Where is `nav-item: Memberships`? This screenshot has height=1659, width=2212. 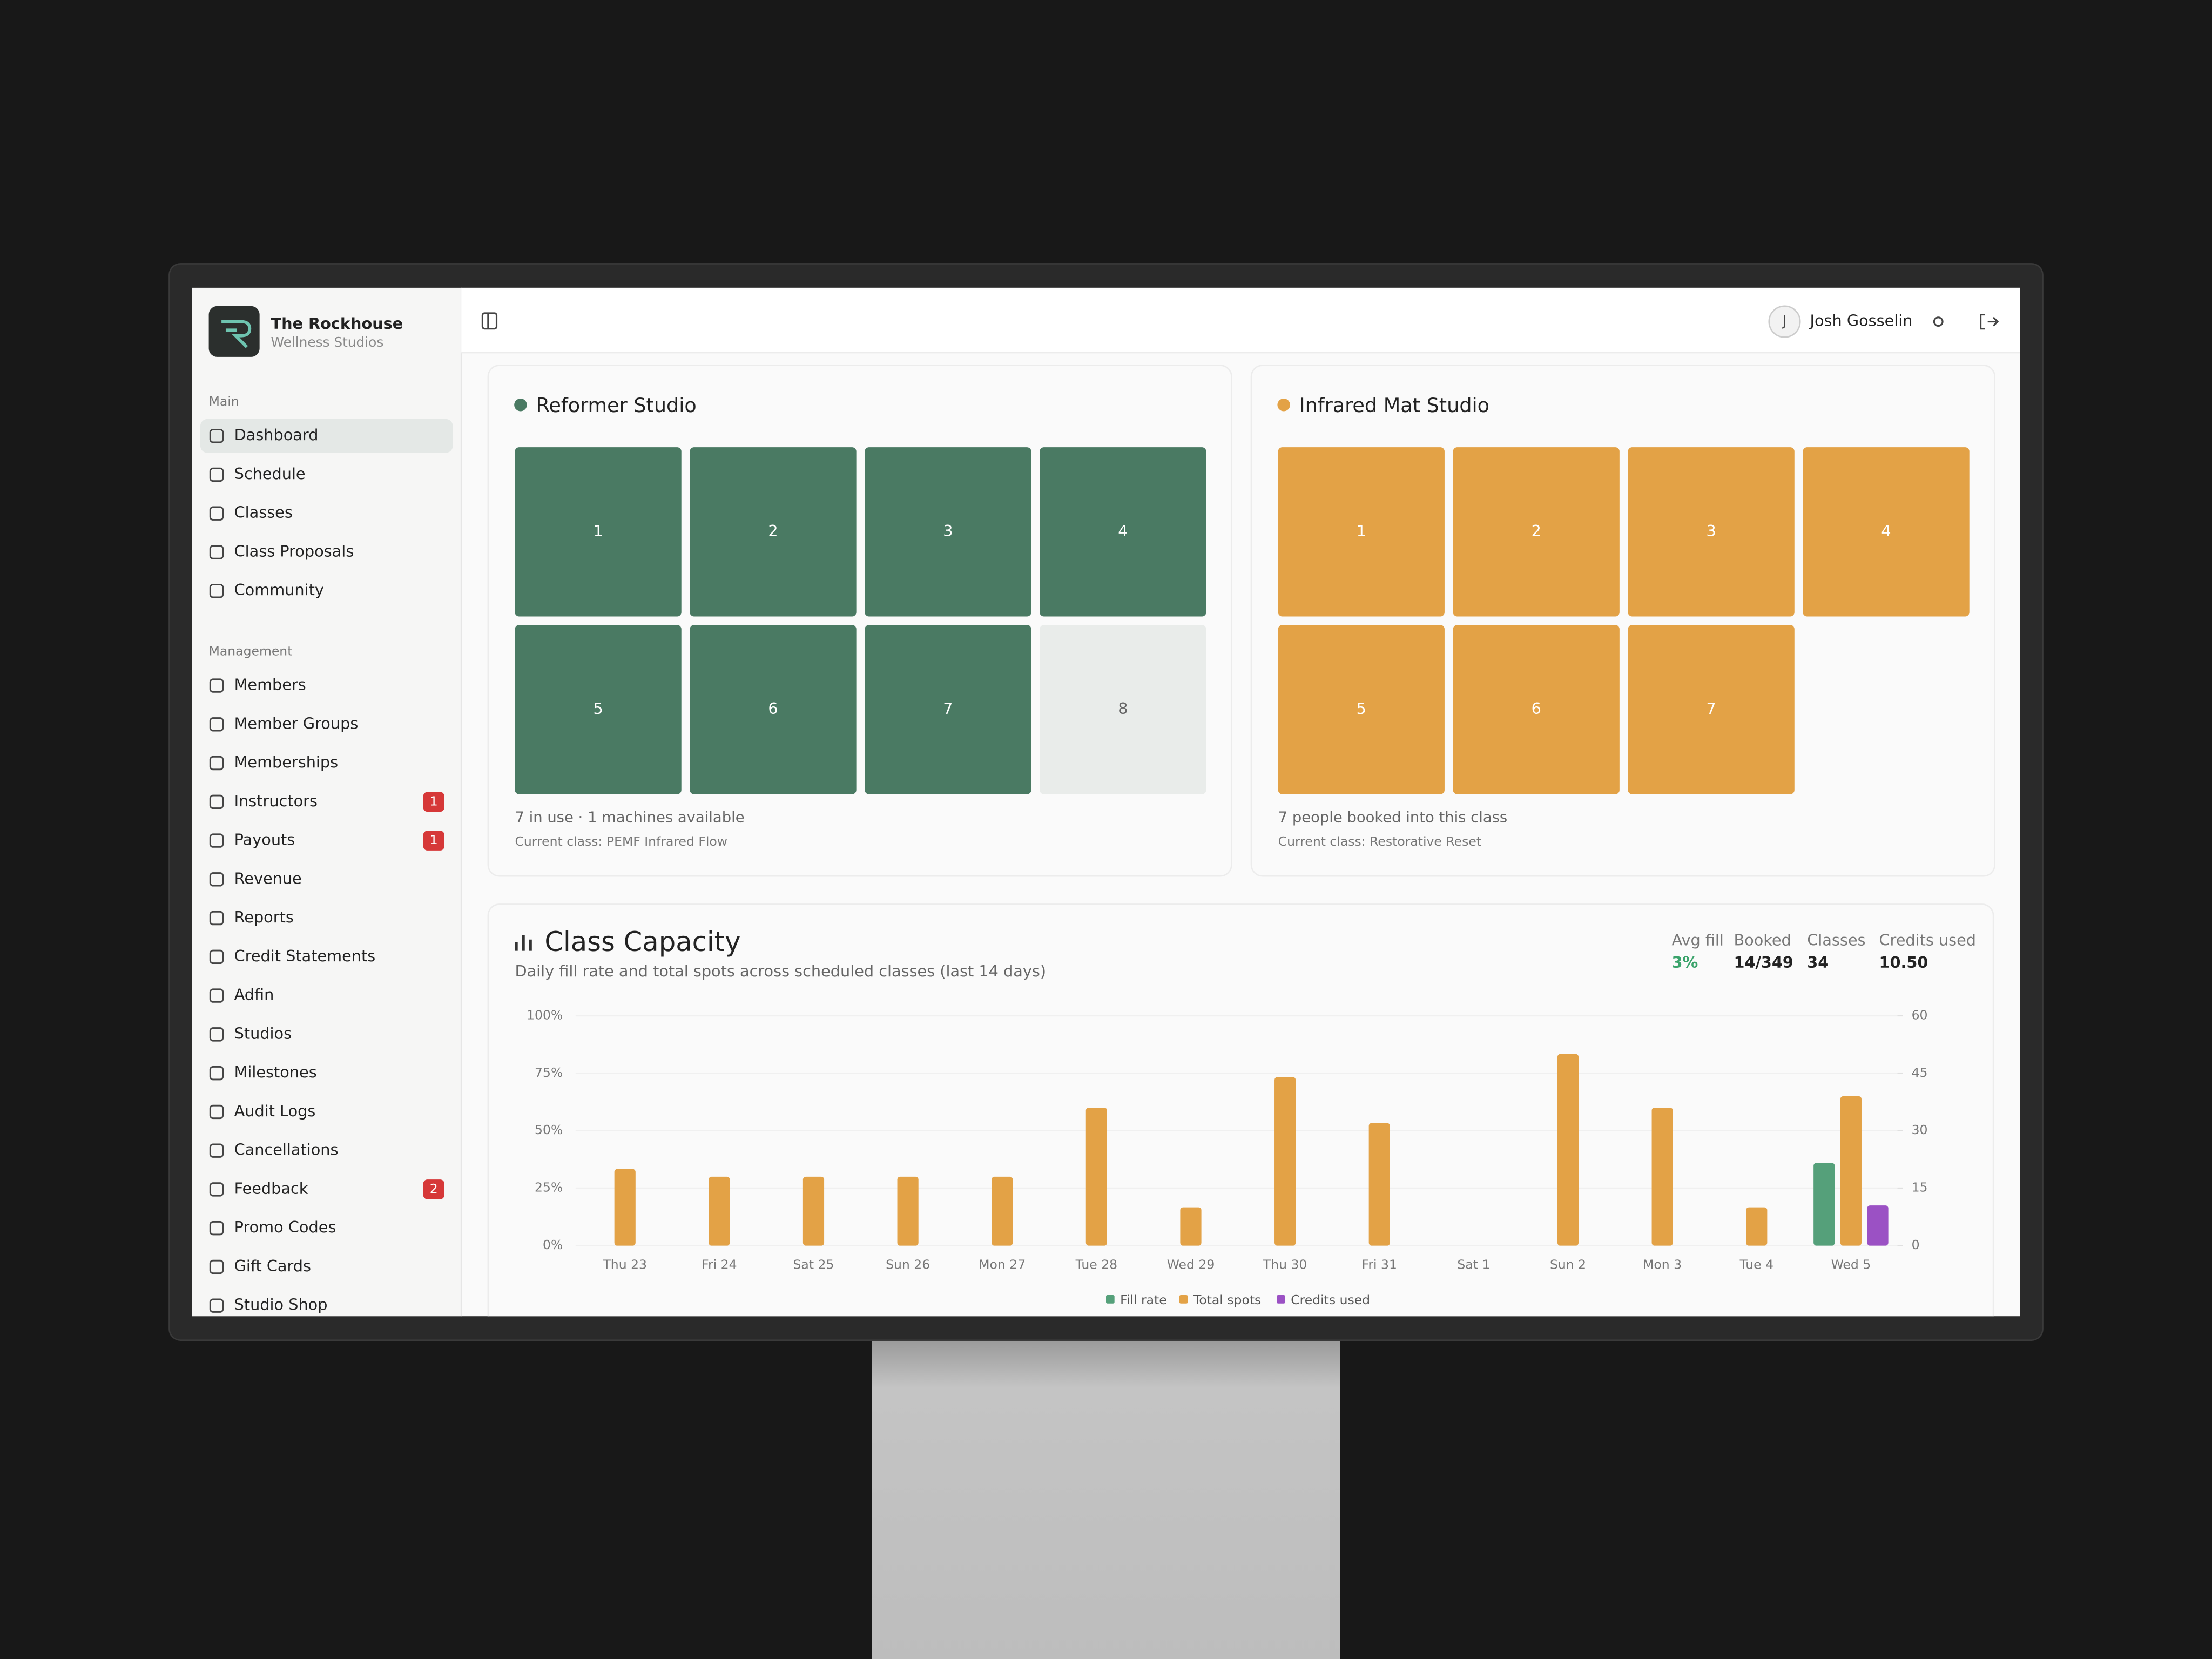 nav-item: Memberships is located at coordinates (286, 762).